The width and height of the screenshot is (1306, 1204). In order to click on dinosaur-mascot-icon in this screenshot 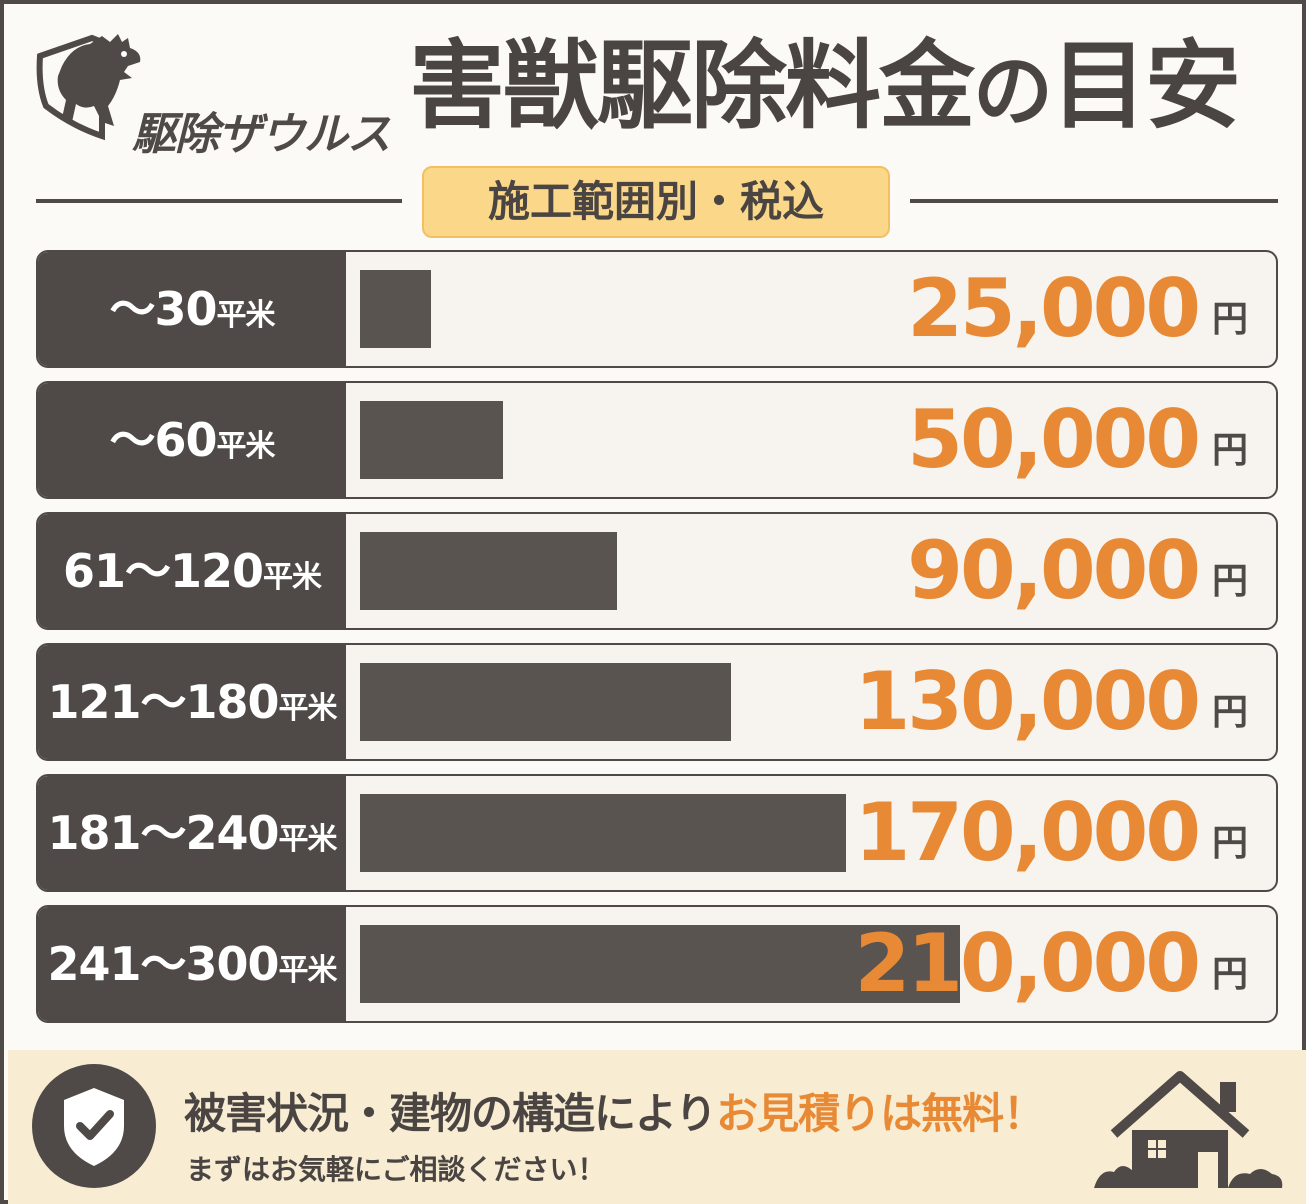, I will do `click(88, 87)`.